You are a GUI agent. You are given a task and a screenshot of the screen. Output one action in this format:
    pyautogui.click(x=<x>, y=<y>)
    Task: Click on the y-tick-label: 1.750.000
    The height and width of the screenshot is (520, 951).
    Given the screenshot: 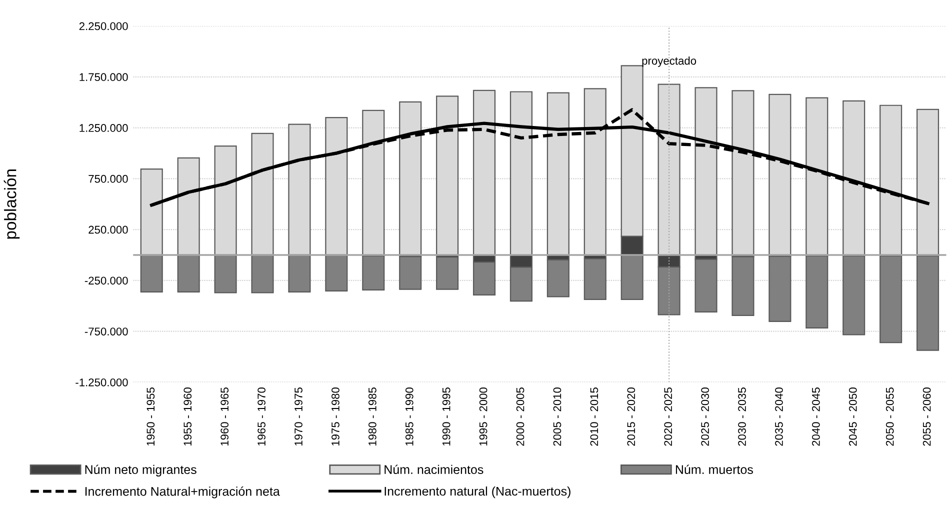 What is the action you would take?
    pyautogui.click(x=104, y=77)
    